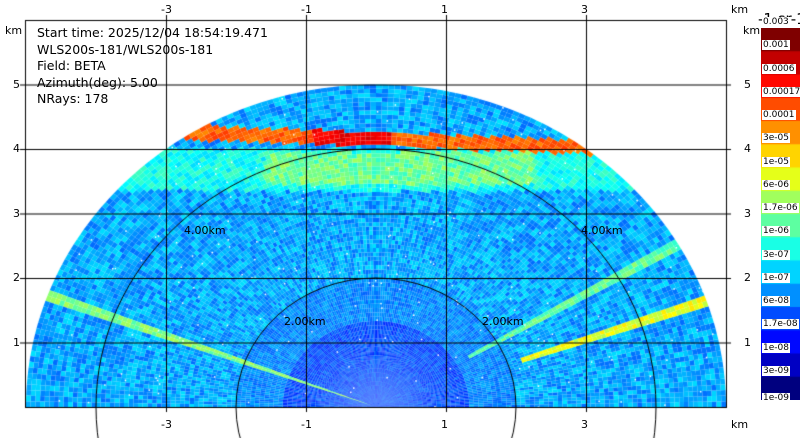 Image resolution: width=800 pixels, height=438 pixels. Describe the element at coordinates (776, 138) in the screenshot. I see `colorbar-tick-label: 3e-05` at that location.